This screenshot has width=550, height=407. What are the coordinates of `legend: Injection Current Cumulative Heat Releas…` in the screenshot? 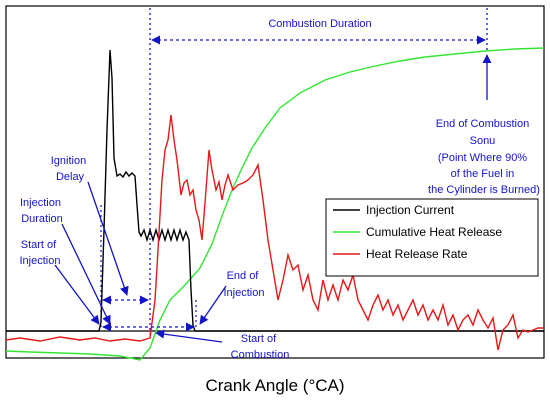 It's located at (432, 237).